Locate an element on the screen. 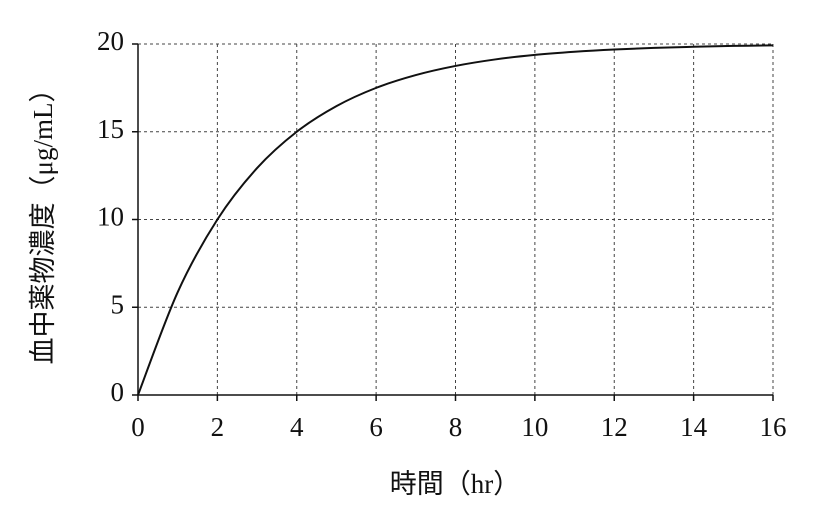 Image resolution: width=814 pixels, height=516 pixels. x-tick-label: 8 is located at coordinates (456, 427).